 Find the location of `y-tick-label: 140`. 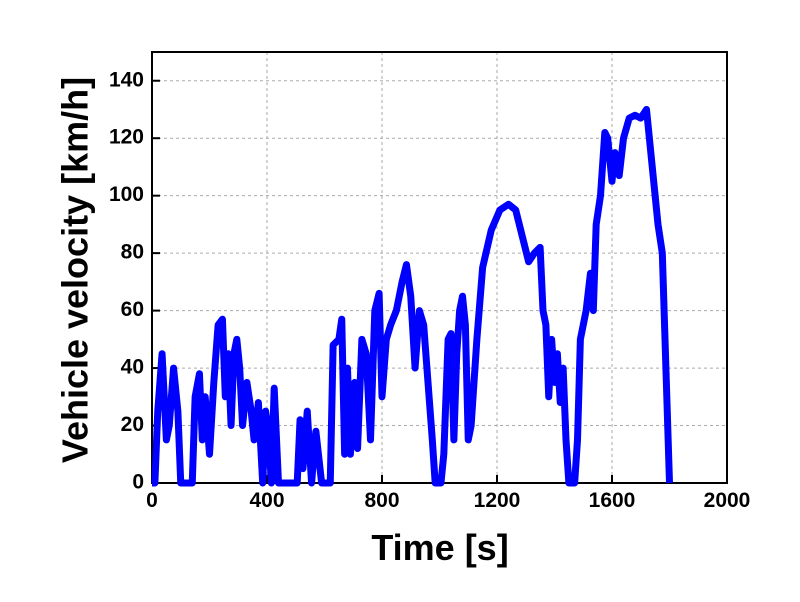

y-tick-label: 140 is located at coordinates (126, 79).